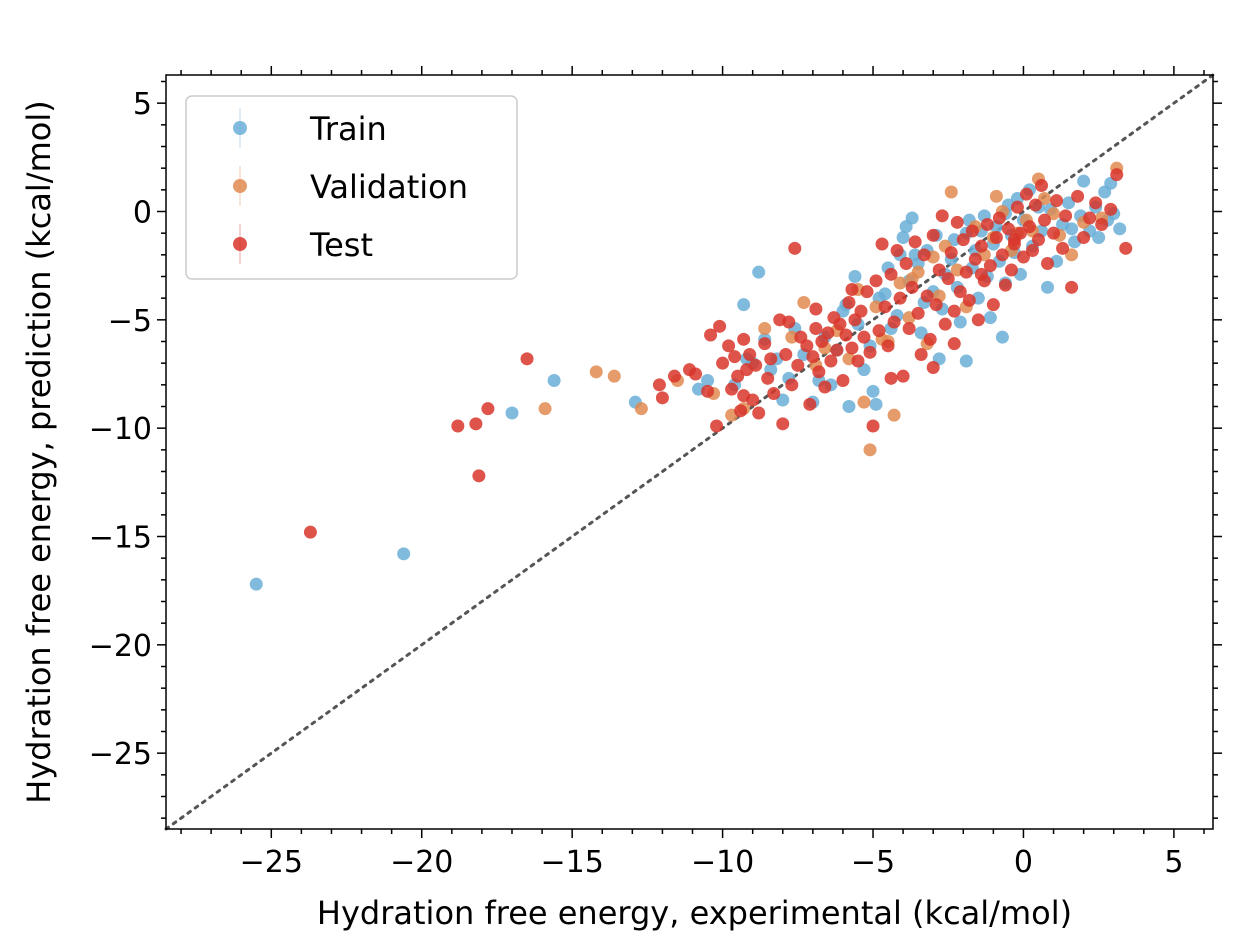 Image resolution: width=1237 pixels, height=952 pixels. I want to click on x-tick-label: −20, so click(421, 862).